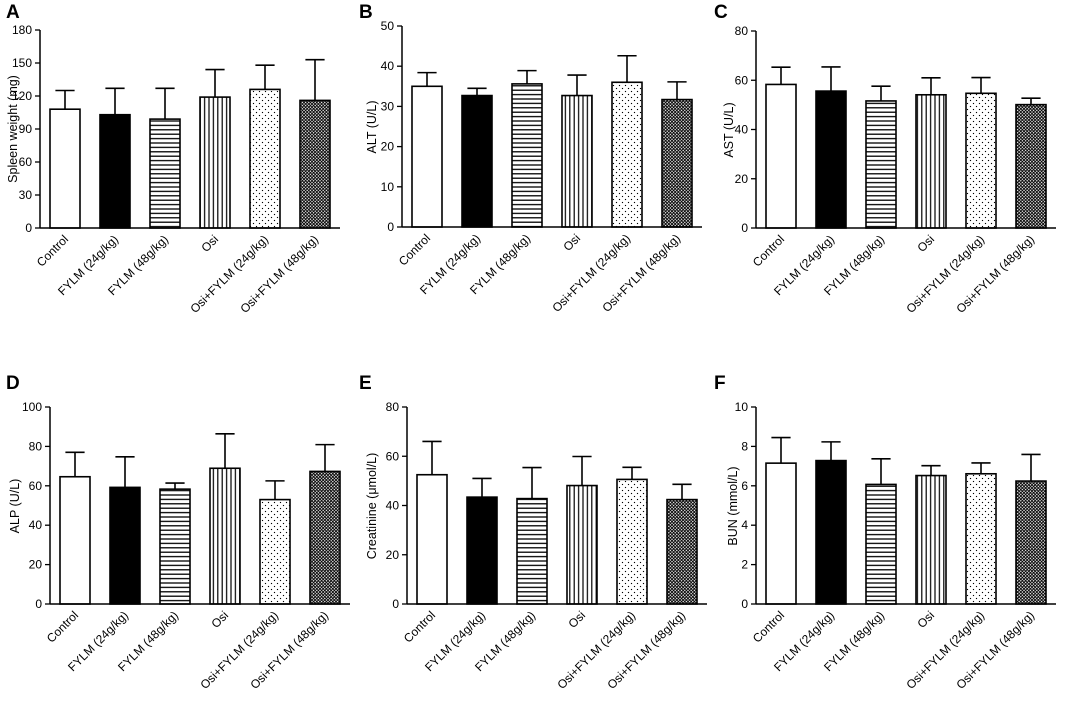  Describe the element at coordinates (744, 446) in the screenshot. I see `y-tick-label: 8` at that location.